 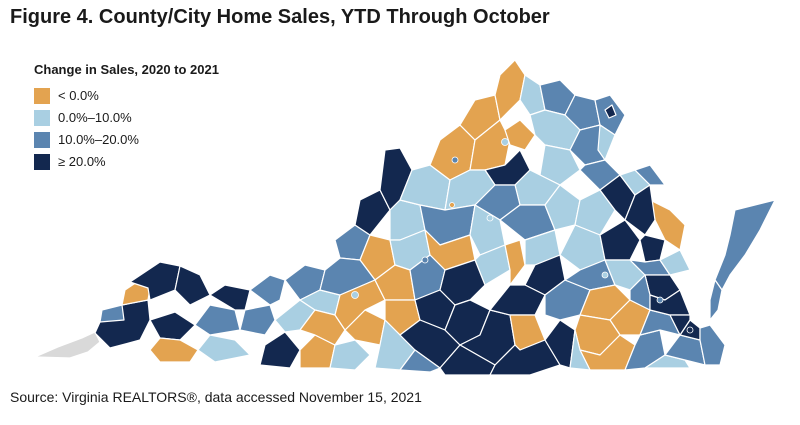 What do you see at coordinates (98, 139) in the screenshot?
I see `legend-label-10-20: 10.0%–20.0%` at bounding box center [98, 139].